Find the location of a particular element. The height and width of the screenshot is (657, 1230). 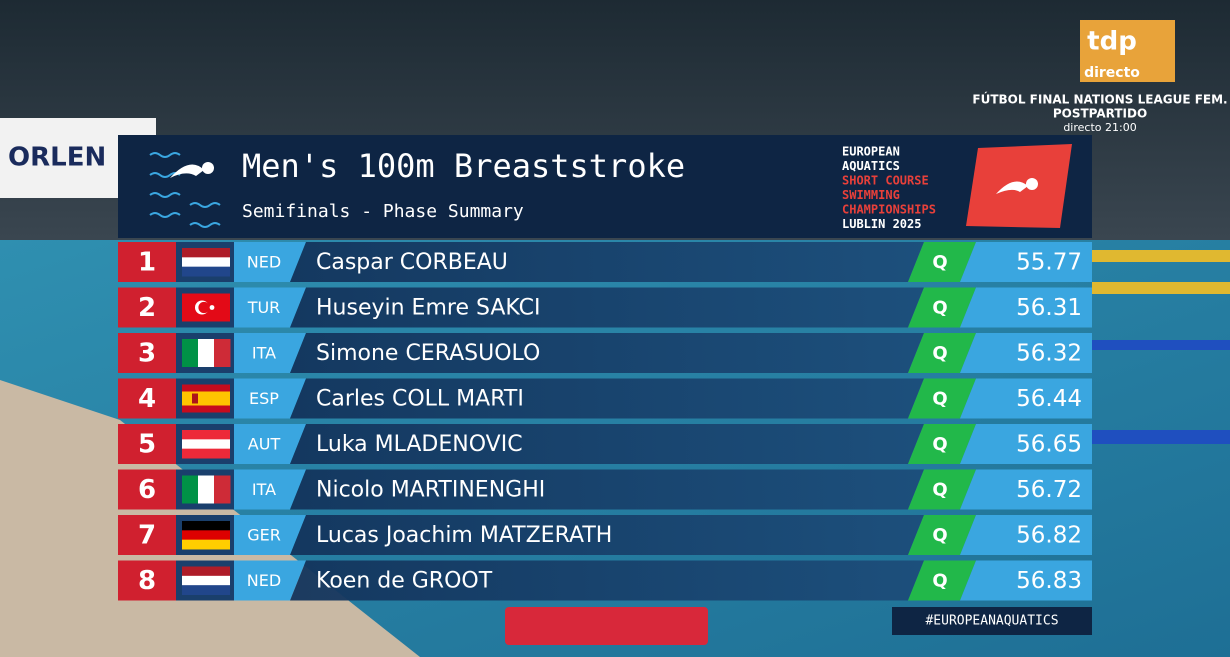

time: 56.31 is located at coordinates (1049, 308).